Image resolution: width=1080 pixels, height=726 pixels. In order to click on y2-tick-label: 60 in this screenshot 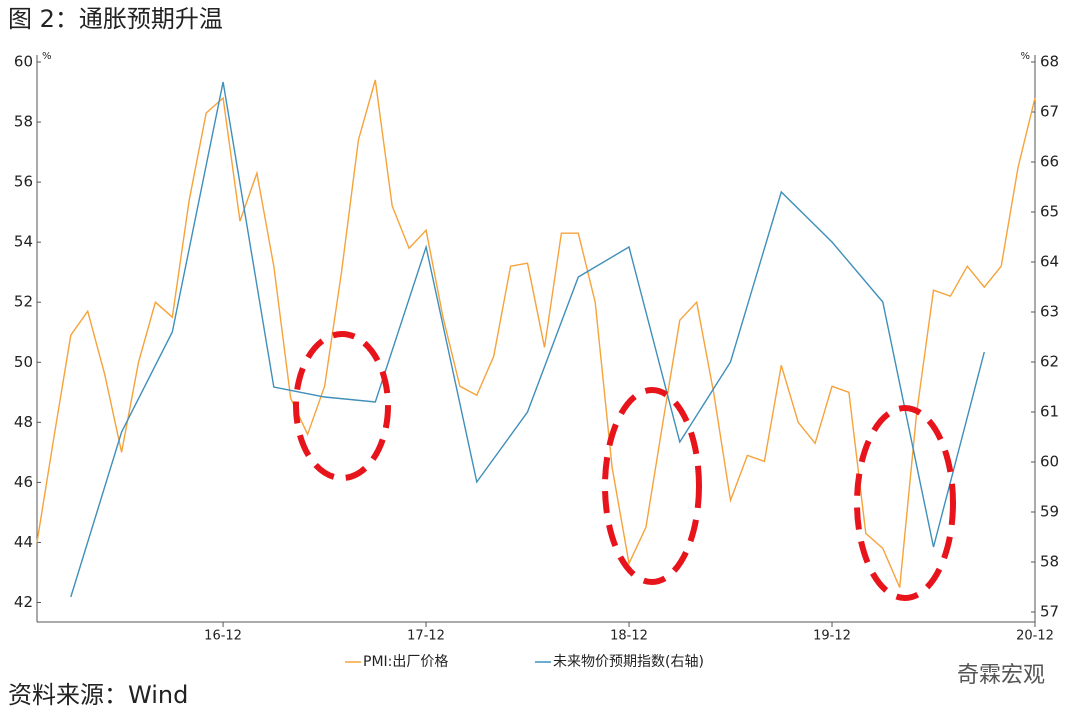, I will do `click(1049, 462)`.